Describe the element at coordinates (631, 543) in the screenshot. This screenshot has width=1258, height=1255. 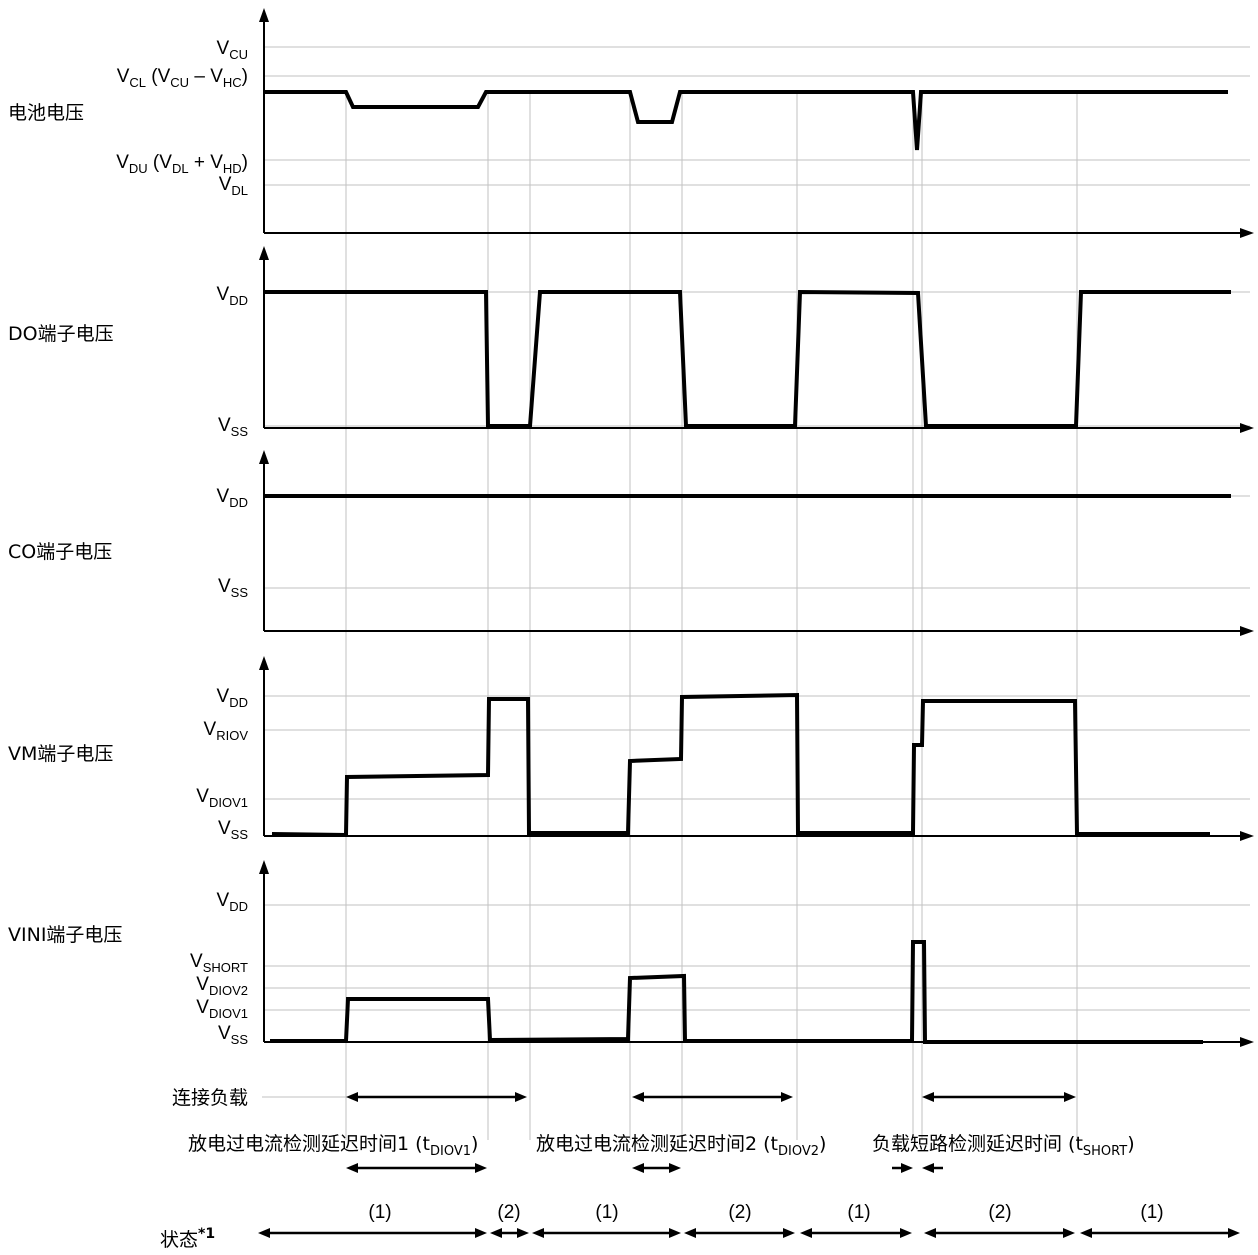
I see `co-voltage-panel: VDD VSS CO端子电压` at that location.